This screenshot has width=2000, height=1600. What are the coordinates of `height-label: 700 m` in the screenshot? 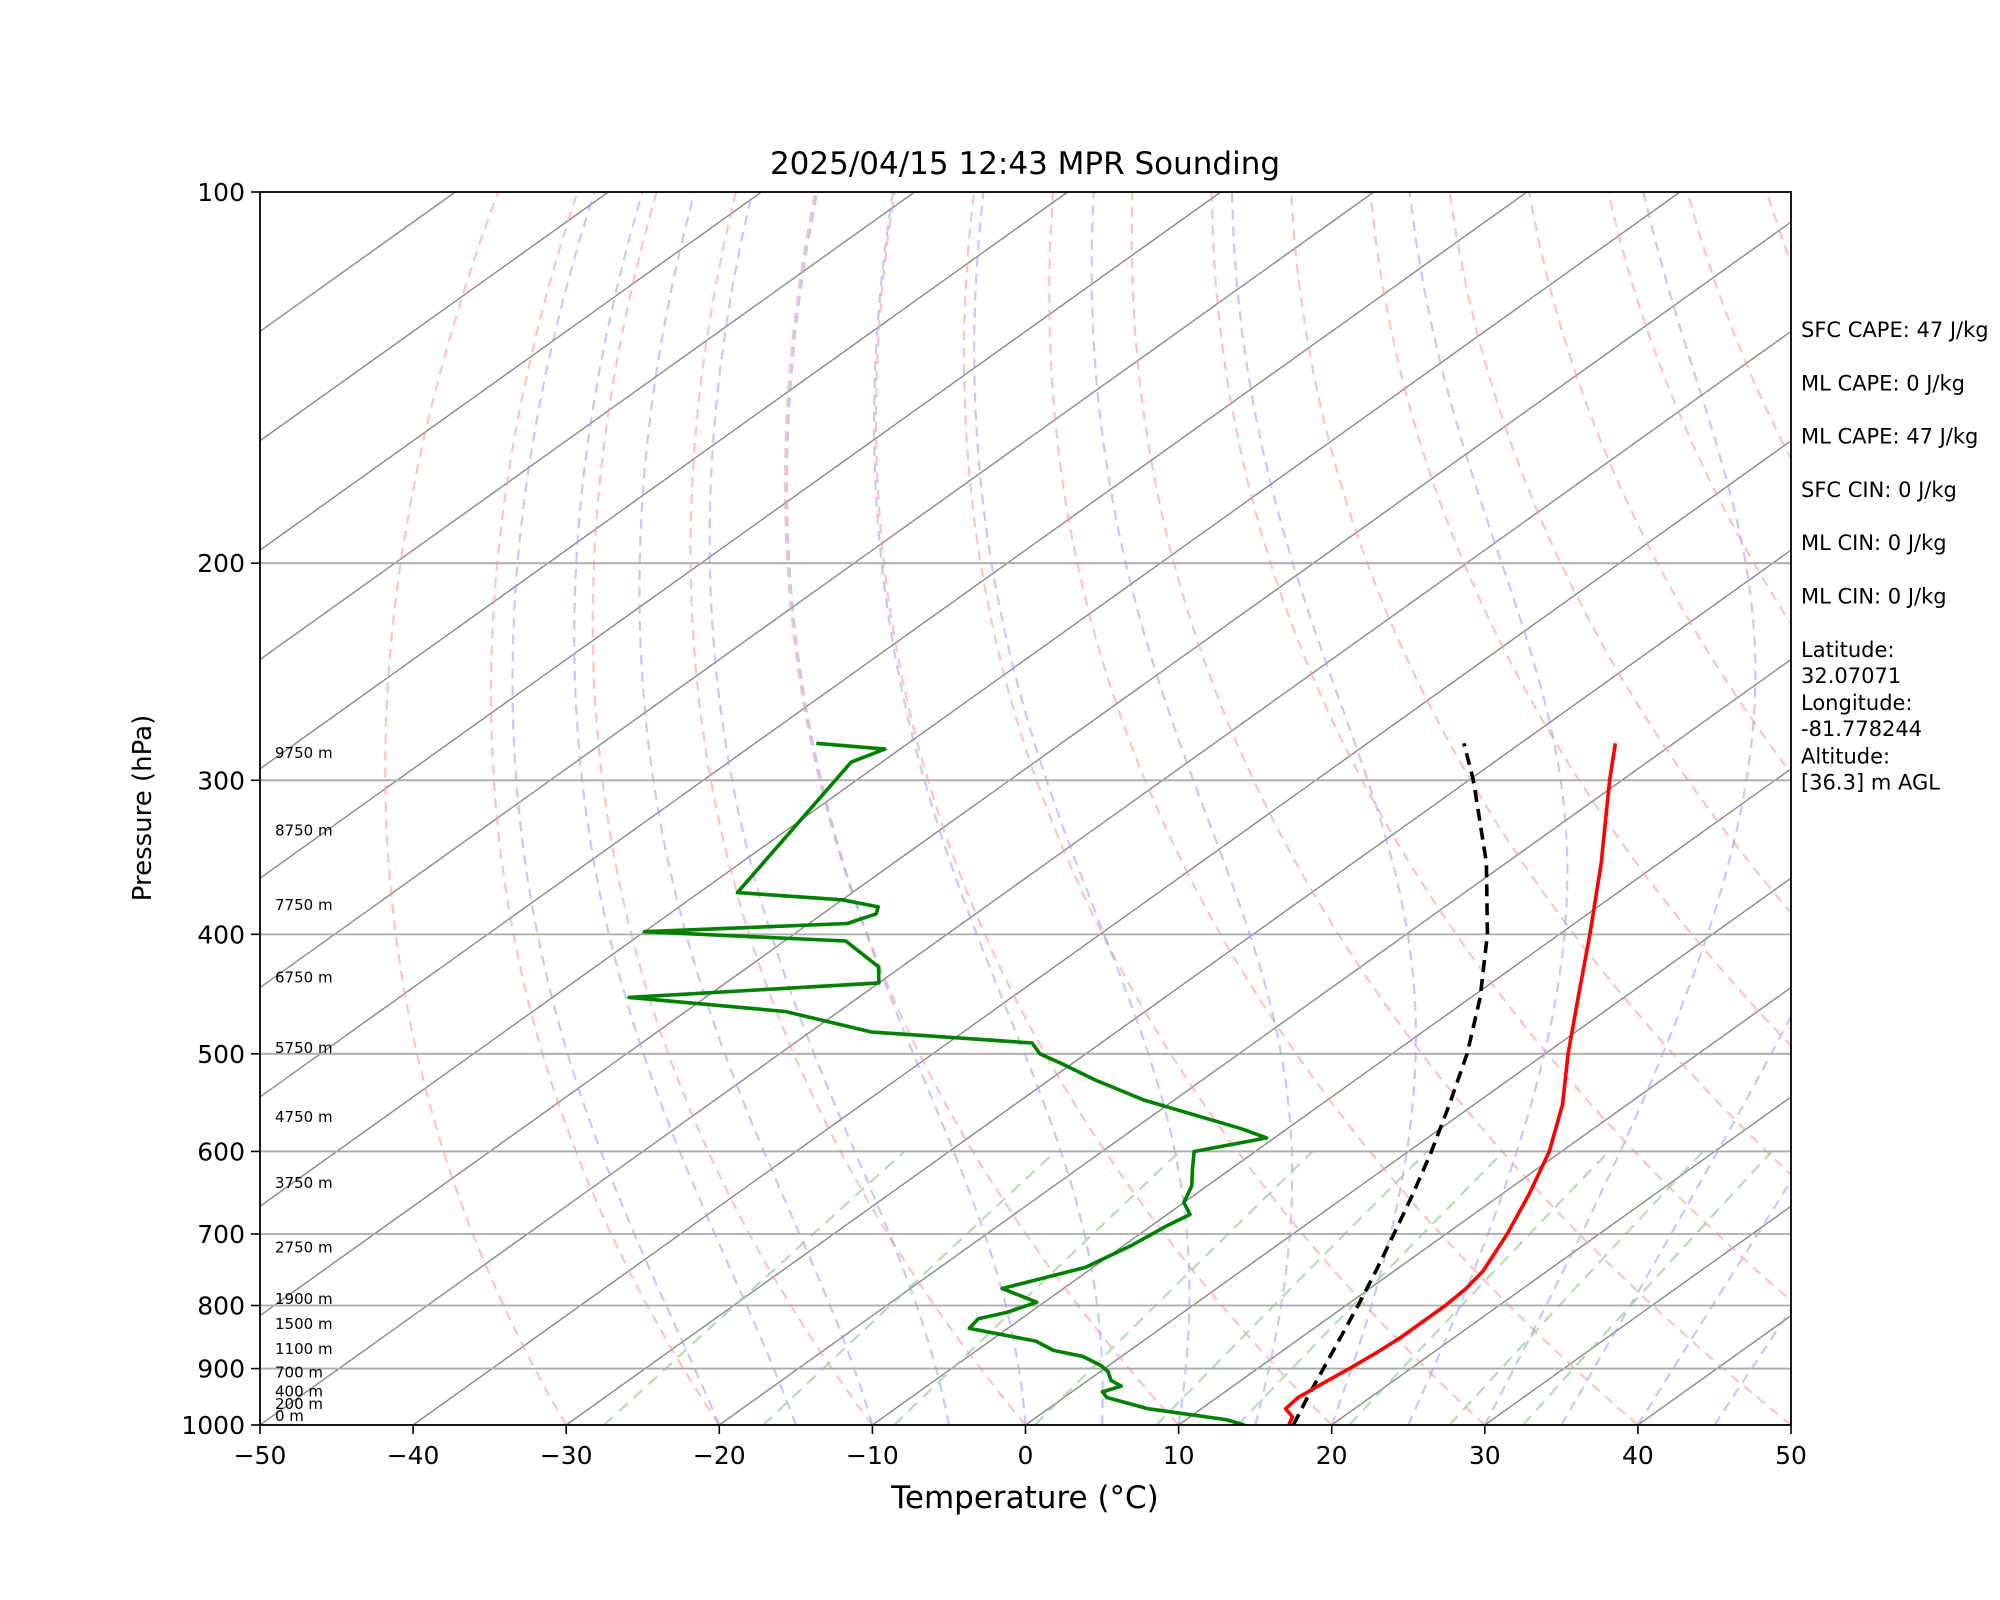 It's located at (299, 1373).